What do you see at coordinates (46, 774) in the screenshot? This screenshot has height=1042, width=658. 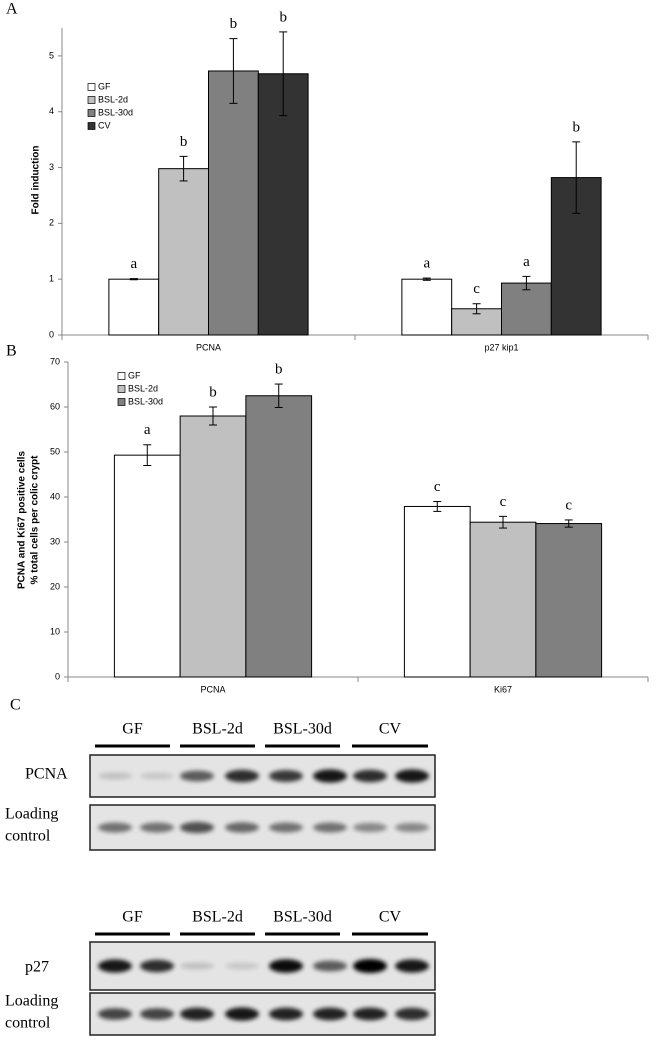 I see `row-label: PCNA` at bounding box center [46, 774].